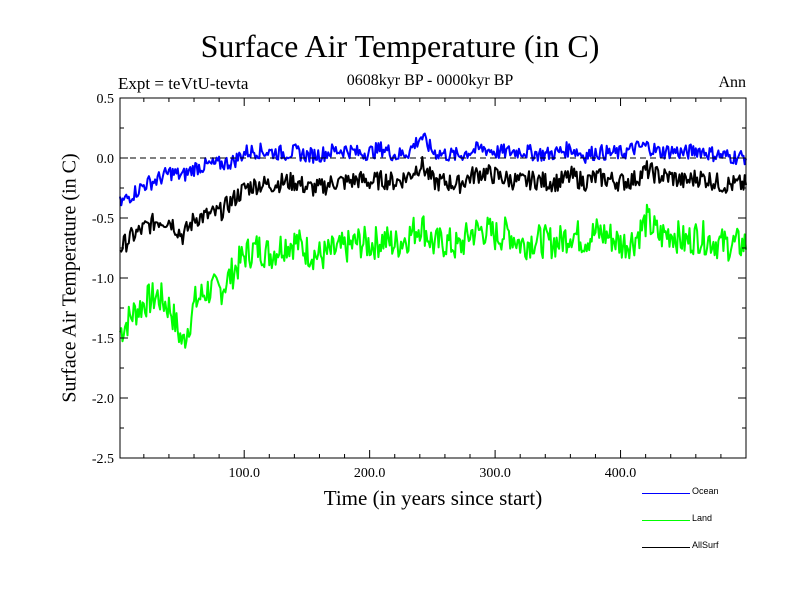  Describe the element at coordinates (430, 80) in the screenshot. I see `period-subtitle: 0608kyr BP - 0000kyr BP` at that location.